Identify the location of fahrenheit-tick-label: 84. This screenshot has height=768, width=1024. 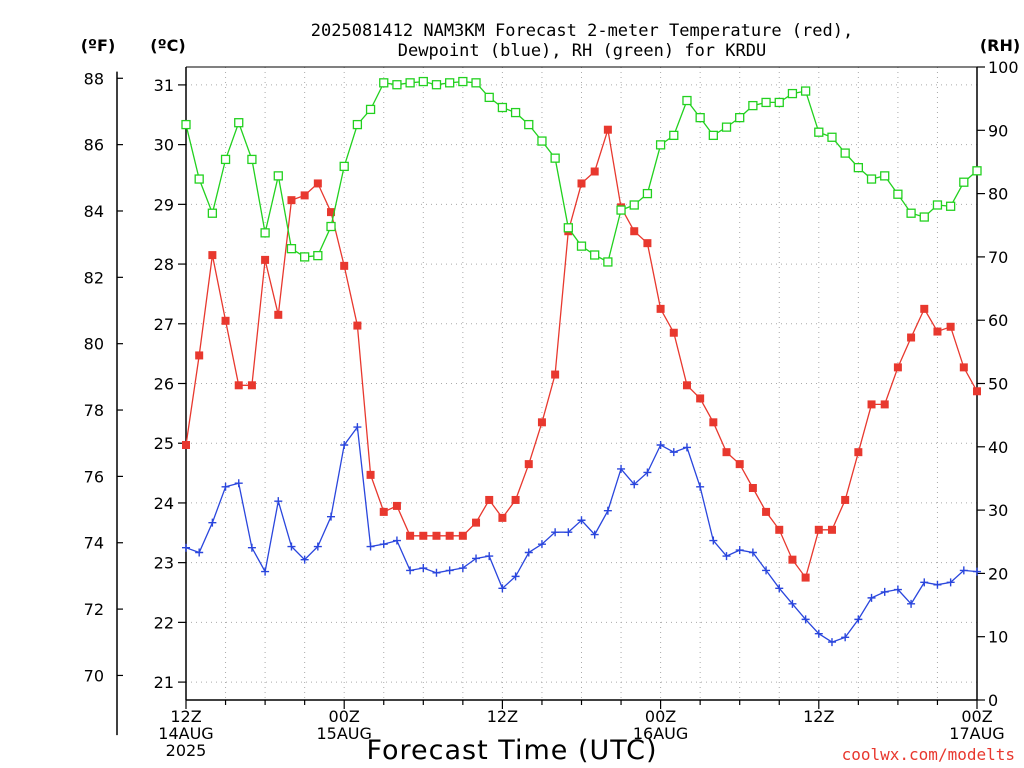
(94, 211).